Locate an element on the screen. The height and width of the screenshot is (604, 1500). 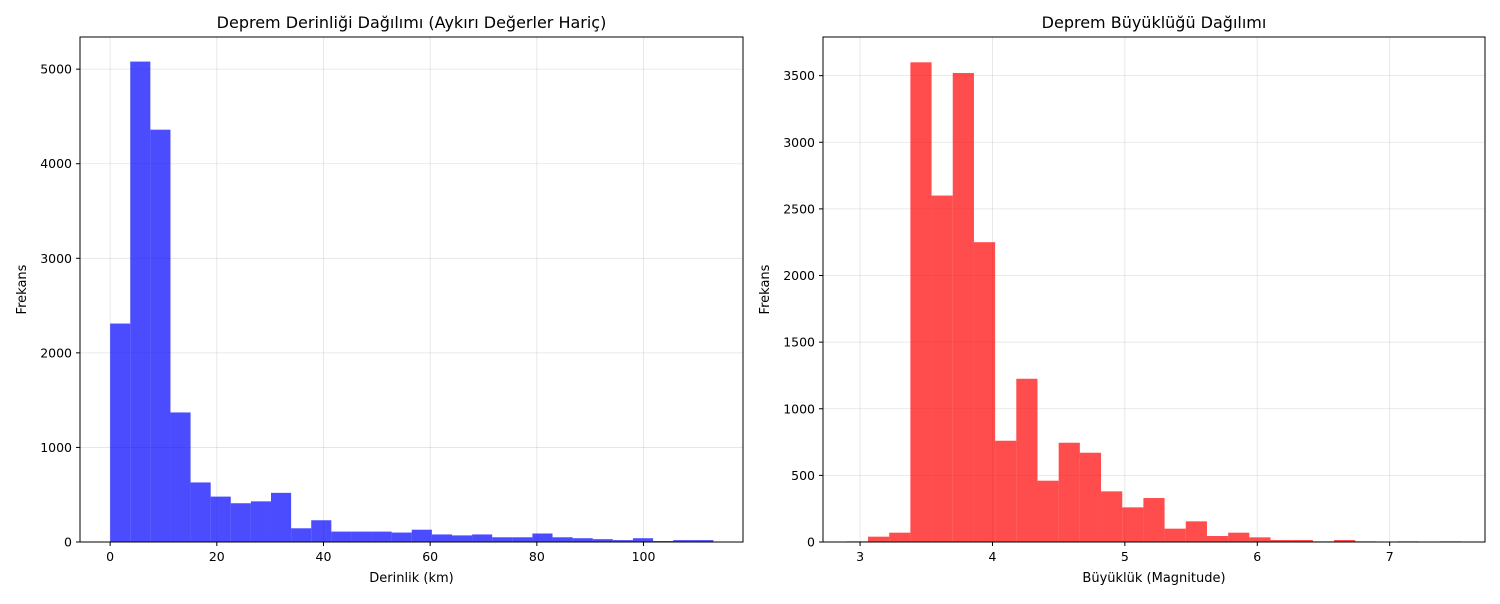
x-axis-ticks: 0 20 40 60 80 100 is located at coordinates (380, 553).